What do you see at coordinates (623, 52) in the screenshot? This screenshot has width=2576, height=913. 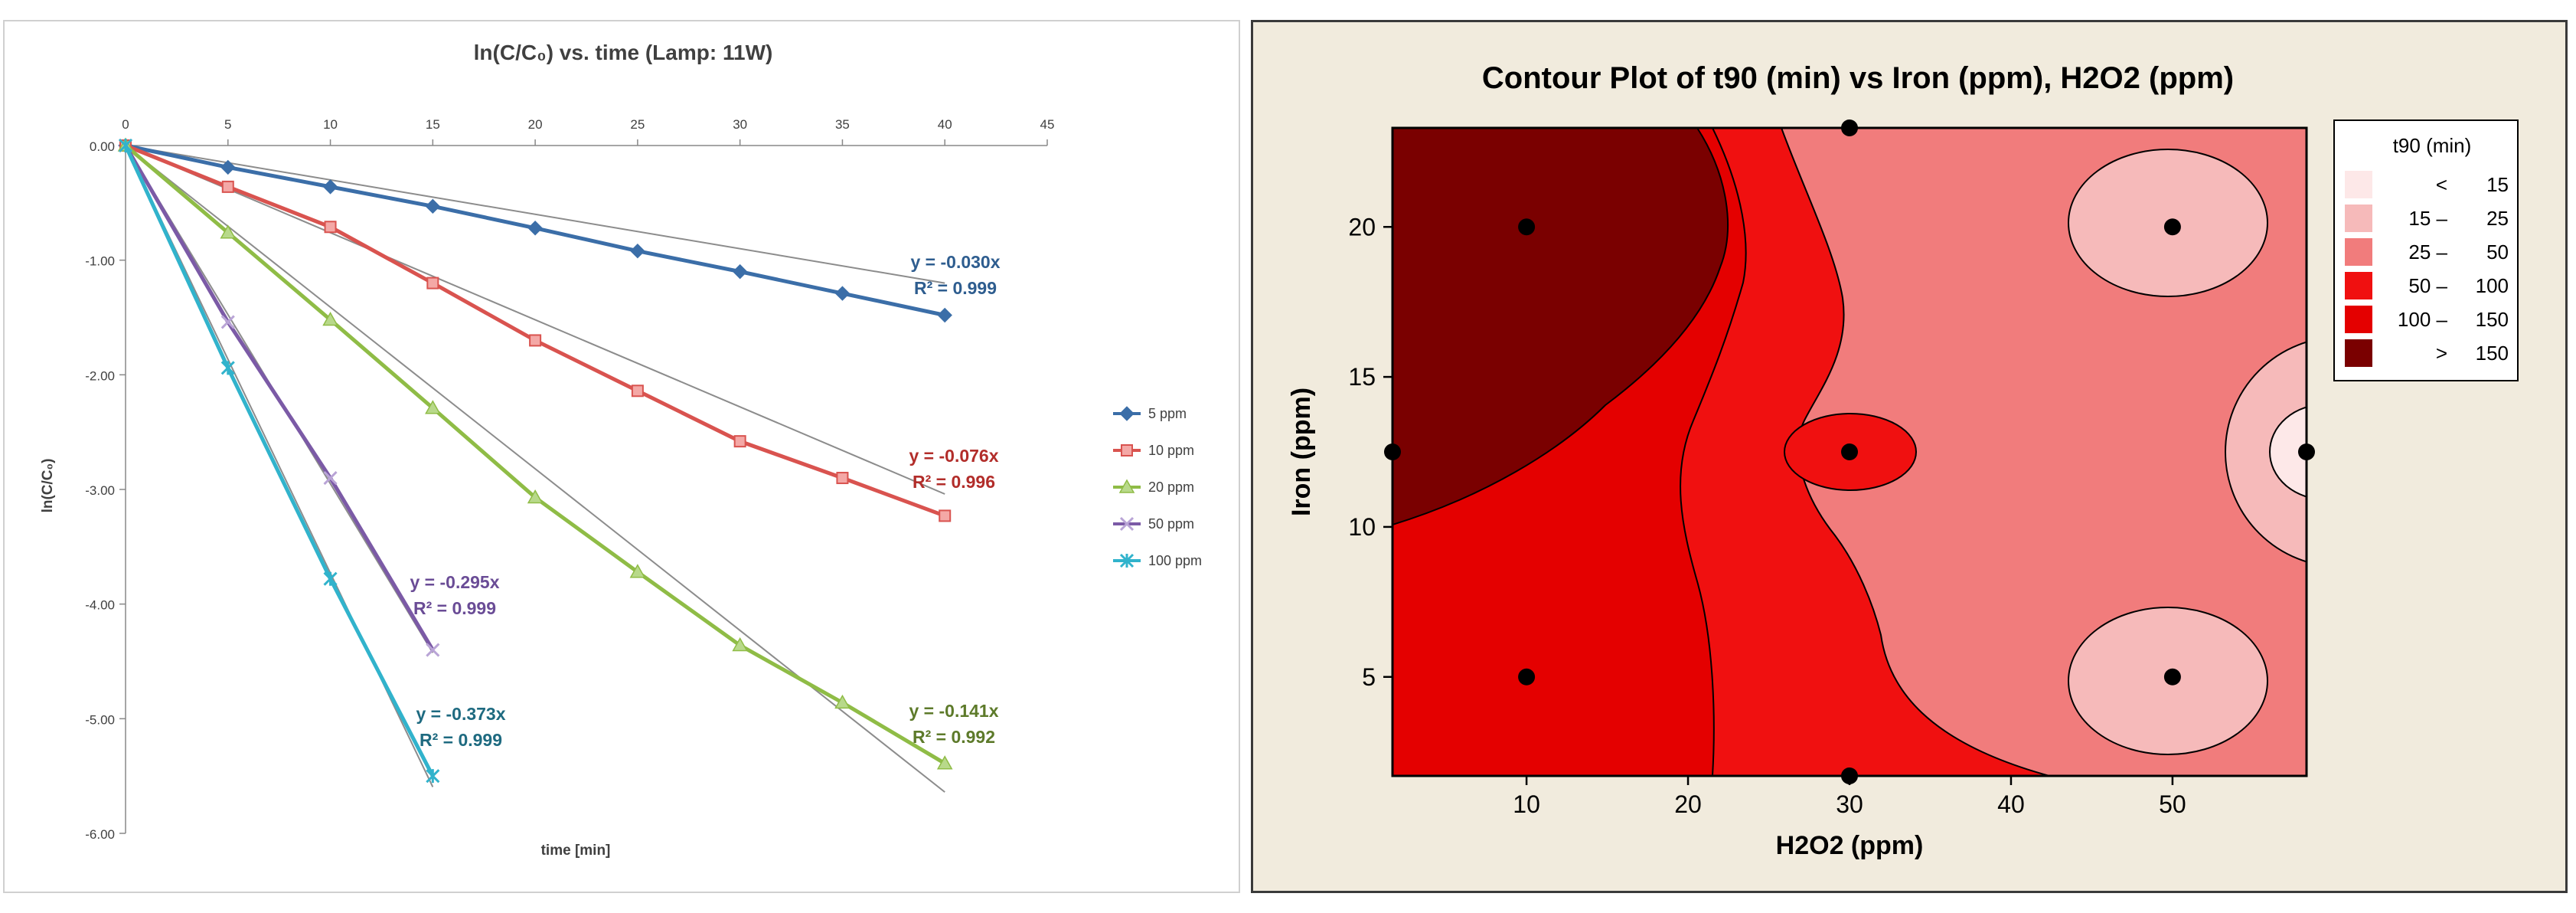 I see `chart-title: ln(C/C₀) vs. time (Lamp: 11W)` at bounding box center [623, 52].